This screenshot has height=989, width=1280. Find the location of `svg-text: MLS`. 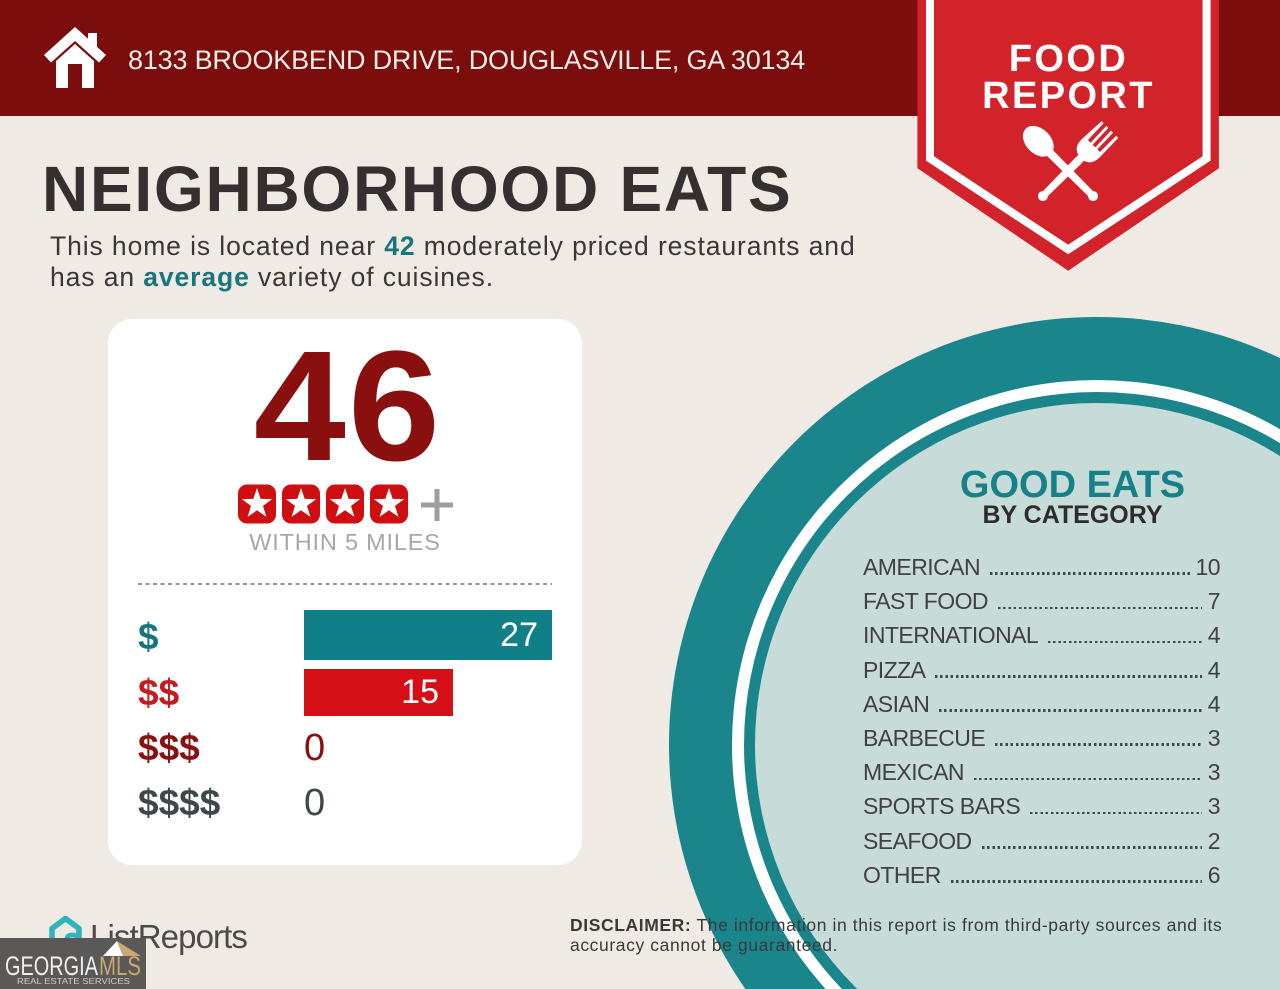

svg-text: MLS is located at coordinates (120, 966).